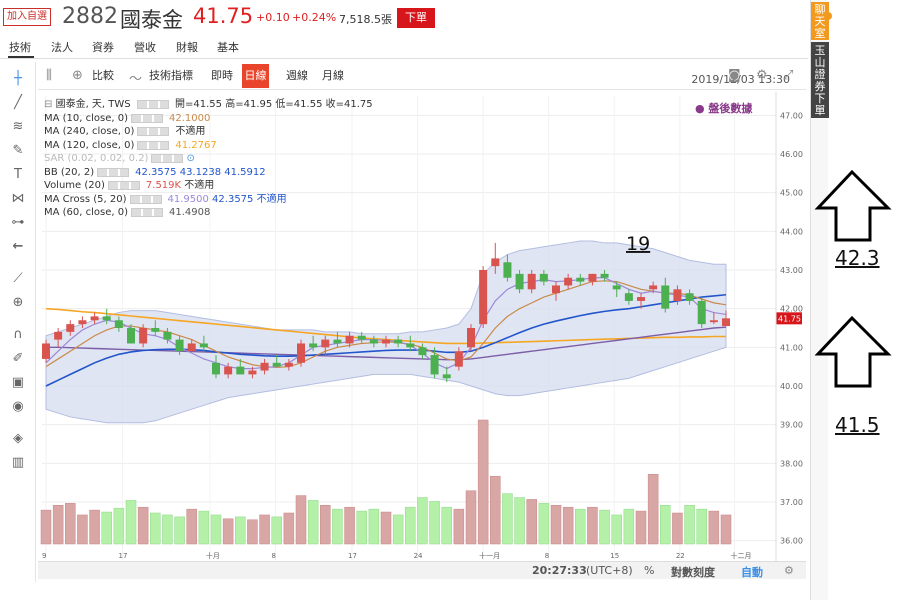  What do you see at coordinates (762, 75) in the screenshot?
I see `settings-icon: ⚙` at bounding box center [762, 75].